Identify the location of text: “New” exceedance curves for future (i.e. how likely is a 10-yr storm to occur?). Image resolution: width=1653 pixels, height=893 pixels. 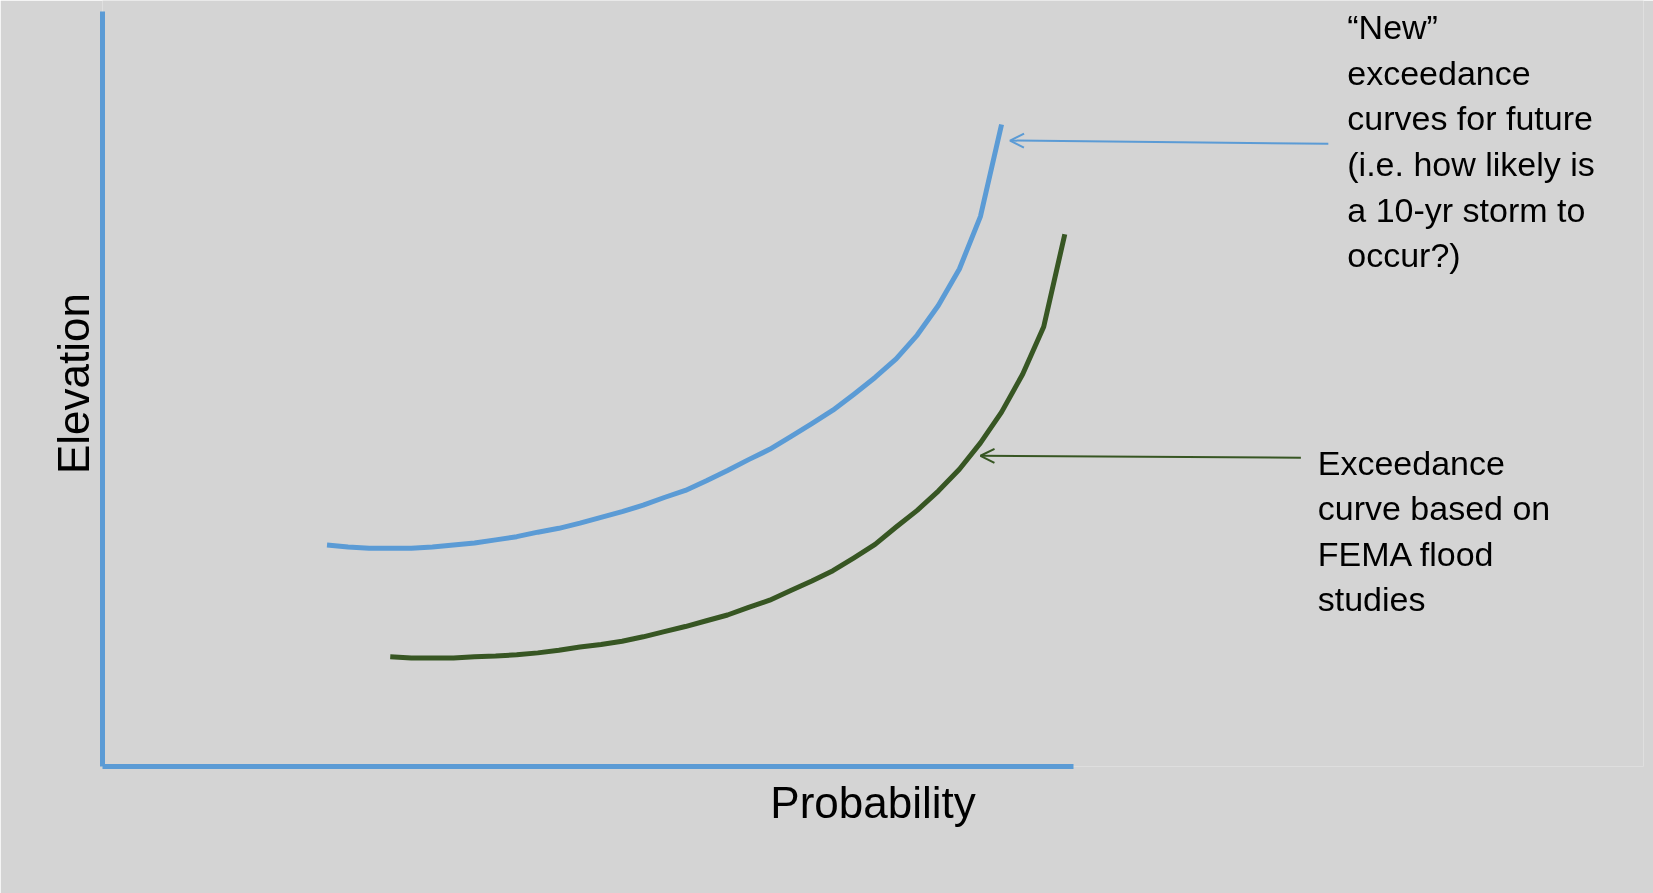
(1471, 141).